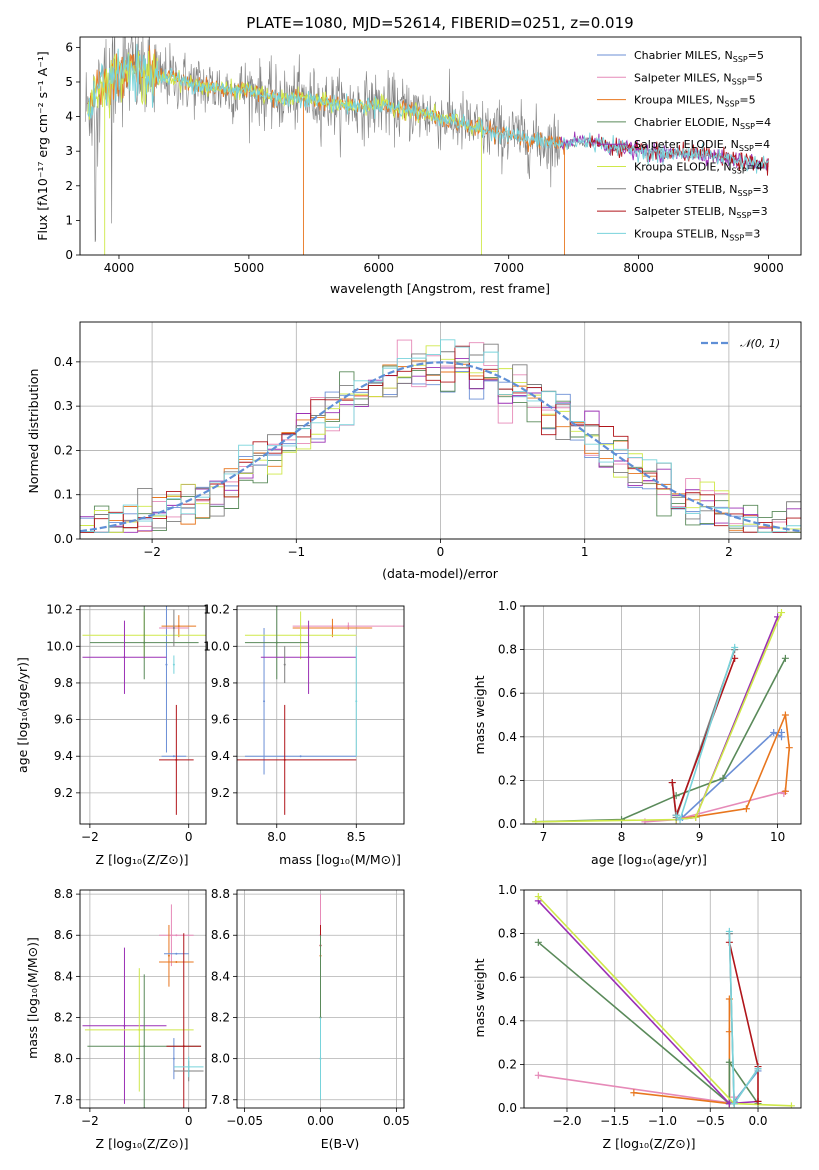 This screenshot has height=1170, width=819. What do you see at coordinates (701, 190) in the screenshot?
I see `legend-label-chabrier_stelib: Chabrier STELIB, NSSP=3` at bounding box center [701, 190].